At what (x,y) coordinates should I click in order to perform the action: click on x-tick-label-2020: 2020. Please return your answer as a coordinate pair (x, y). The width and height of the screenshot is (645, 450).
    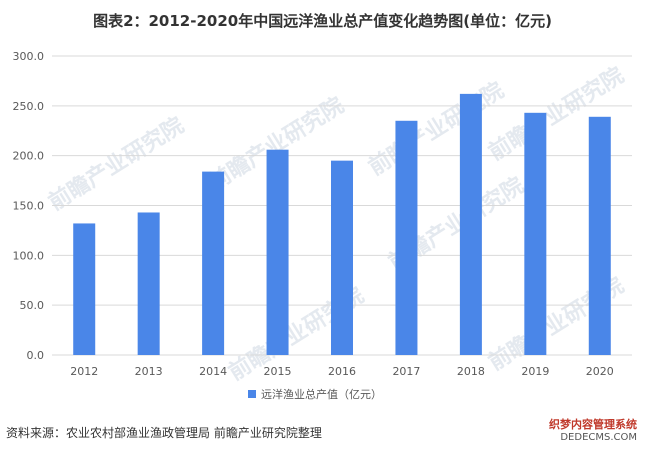
    Looking at the image, I should click on (600, 371).